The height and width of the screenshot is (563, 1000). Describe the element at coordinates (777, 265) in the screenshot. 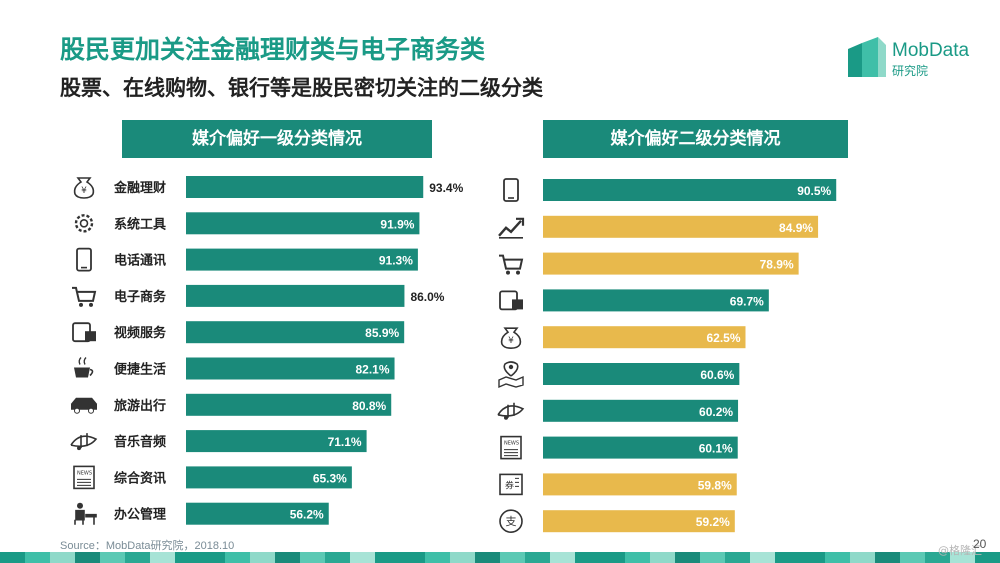

I see `value-label: 78.9%` at that location.